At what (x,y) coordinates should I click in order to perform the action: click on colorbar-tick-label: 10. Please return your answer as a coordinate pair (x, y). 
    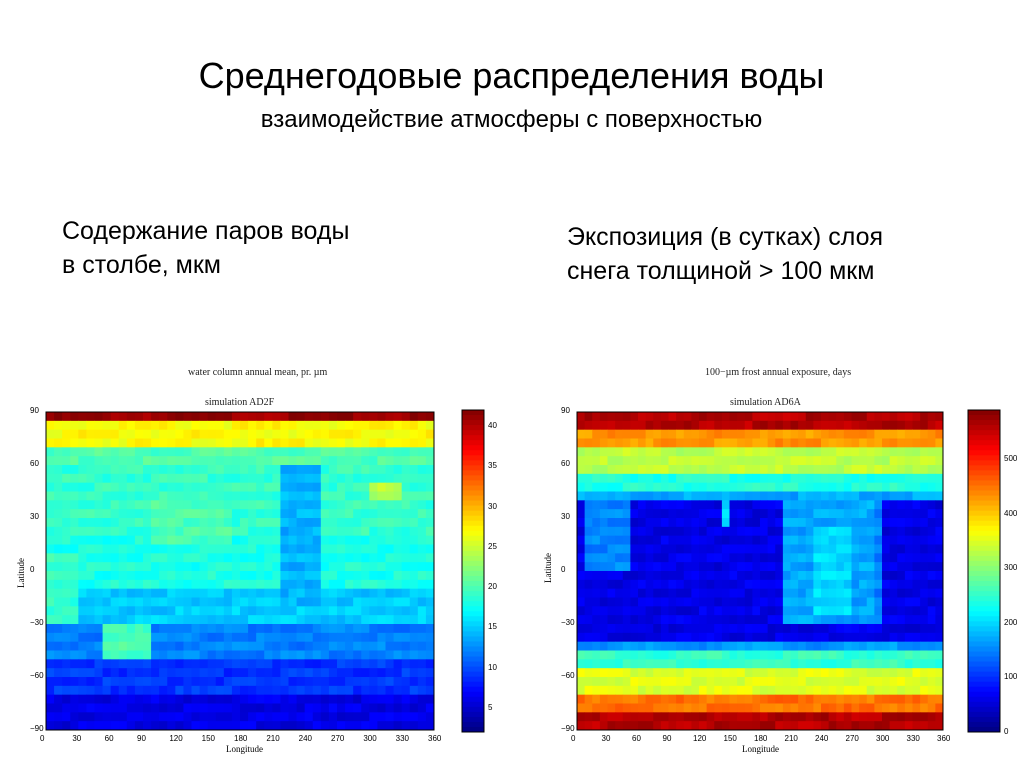
    Looking at the image, I should click on (492, 667).